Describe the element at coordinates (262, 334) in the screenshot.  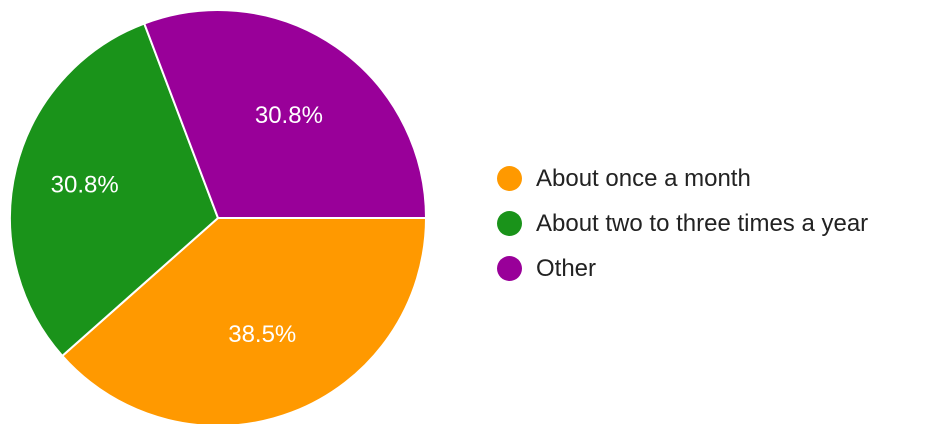
I see `slice-label-0: 38.5%` at that location.